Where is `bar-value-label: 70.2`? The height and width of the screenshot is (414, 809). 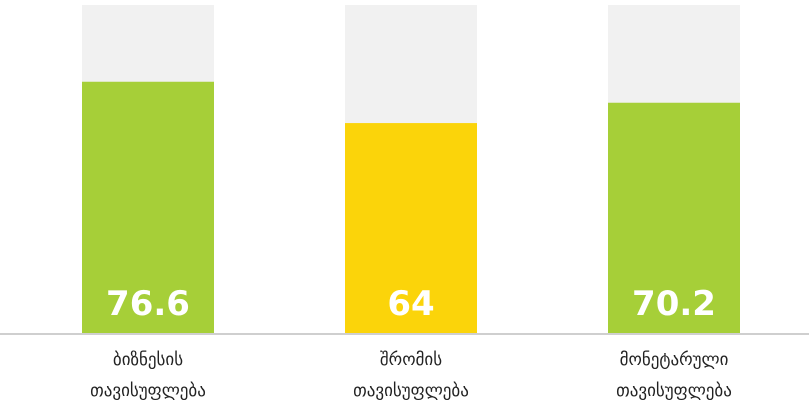 bar-value-label: 70.2 is located at coordinates (674, 304).